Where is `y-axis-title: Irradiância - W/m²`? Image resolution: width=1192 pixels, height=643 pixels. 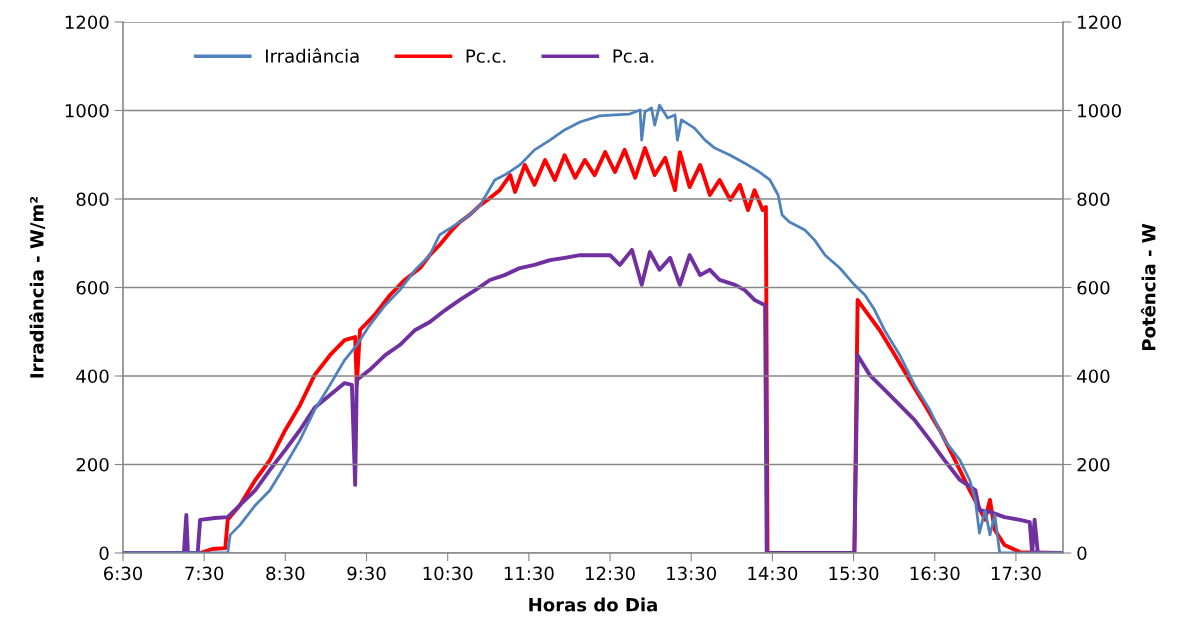 y-axis-title: Irradiância - W/m² is located at coordinates (37, 287).